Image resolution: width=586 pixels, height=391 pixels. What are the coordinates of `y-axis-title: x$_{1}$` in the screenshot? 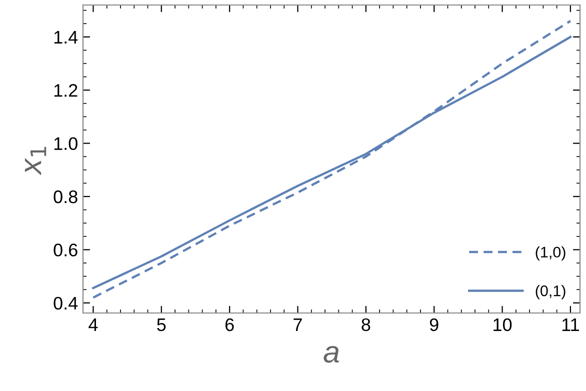 It's located at (35, 161).